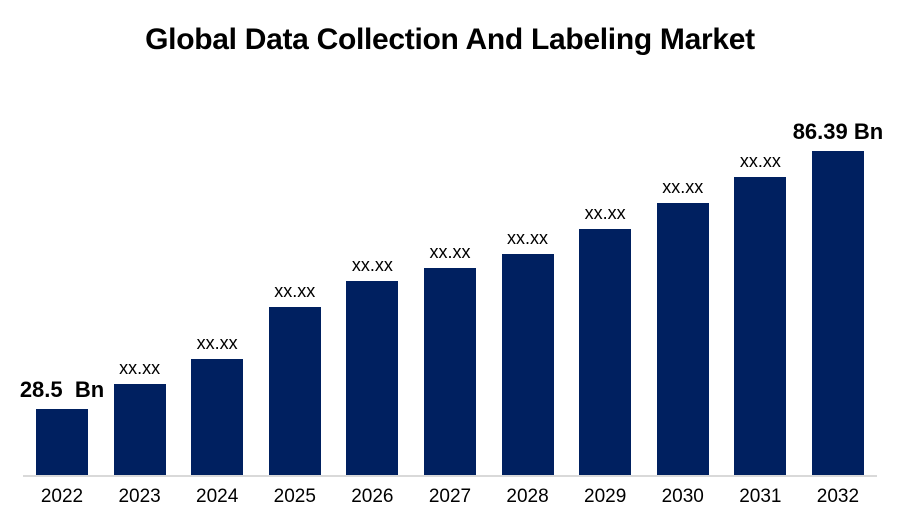 Image resolution: width=900 pixels, height=525 pixels. What do you see at coordinates (527, 496) in the screenshot?
I see `x-axis-label-2028: 2028` at bounding box center [527, 496].